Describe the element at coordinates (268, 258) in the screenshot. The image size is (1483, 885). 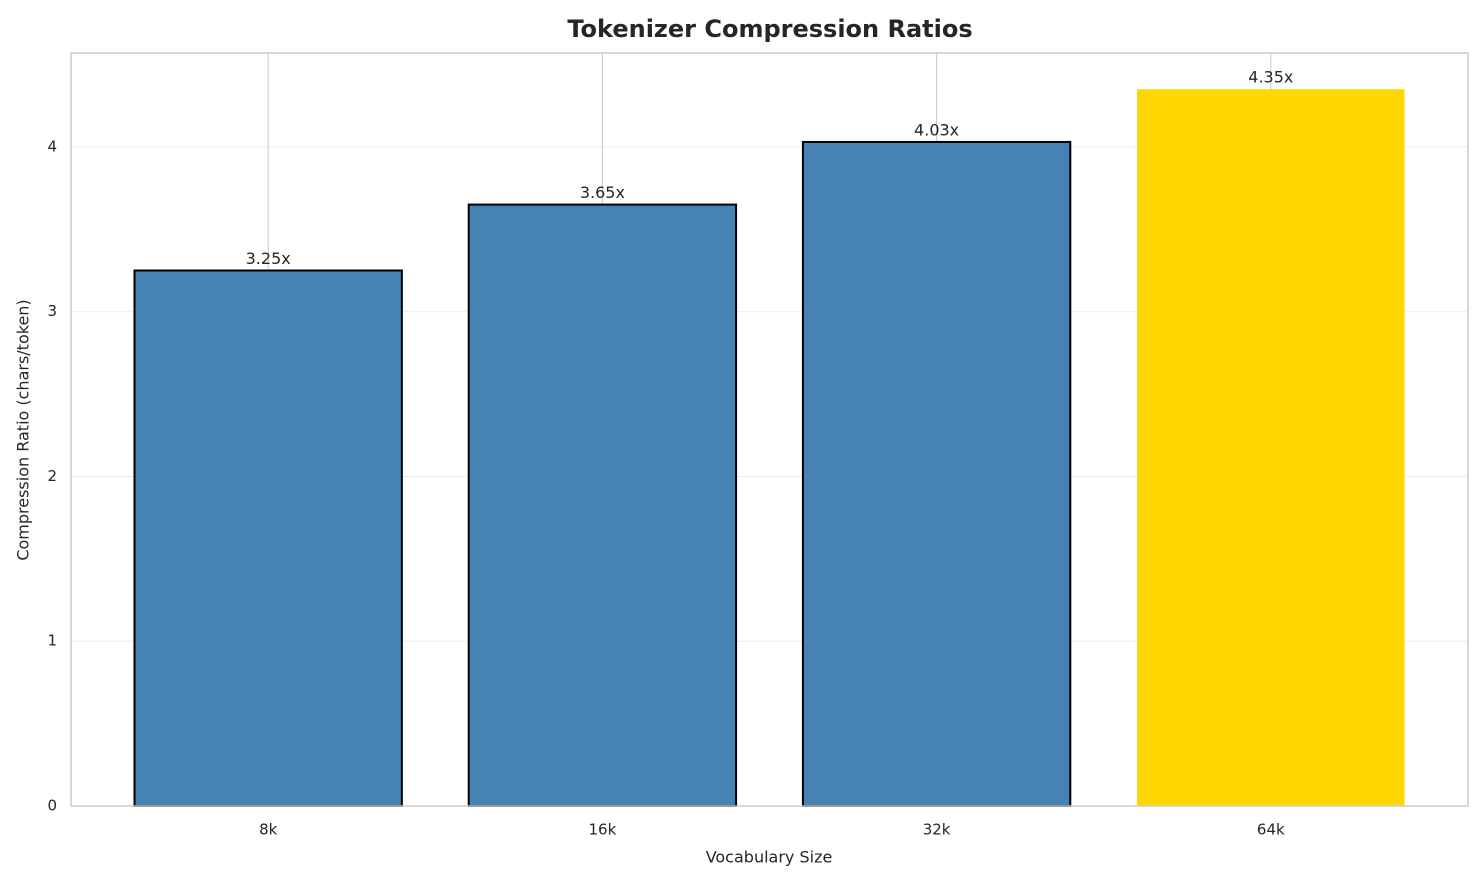
I see `value-label: 3.25x` at that location.